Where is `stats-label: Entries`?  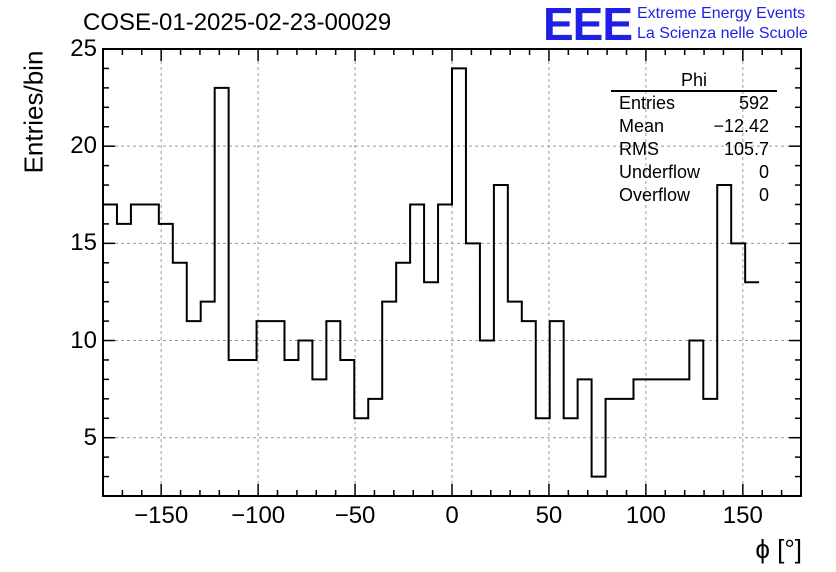 stats-label: Entries is located at coordinates (647, 103).